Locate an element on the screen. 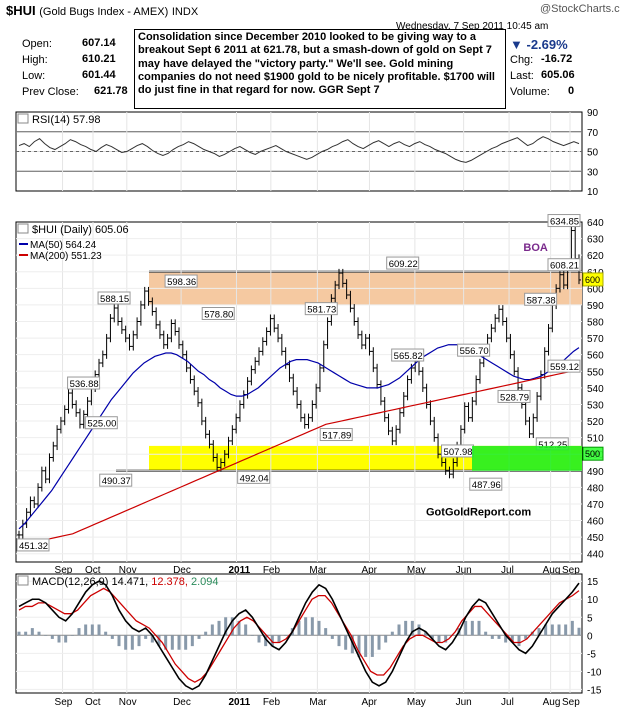 The width and height of the screenshot is (620, 712). price-callout-label: 634.85 is located at coordinates (564, 222).